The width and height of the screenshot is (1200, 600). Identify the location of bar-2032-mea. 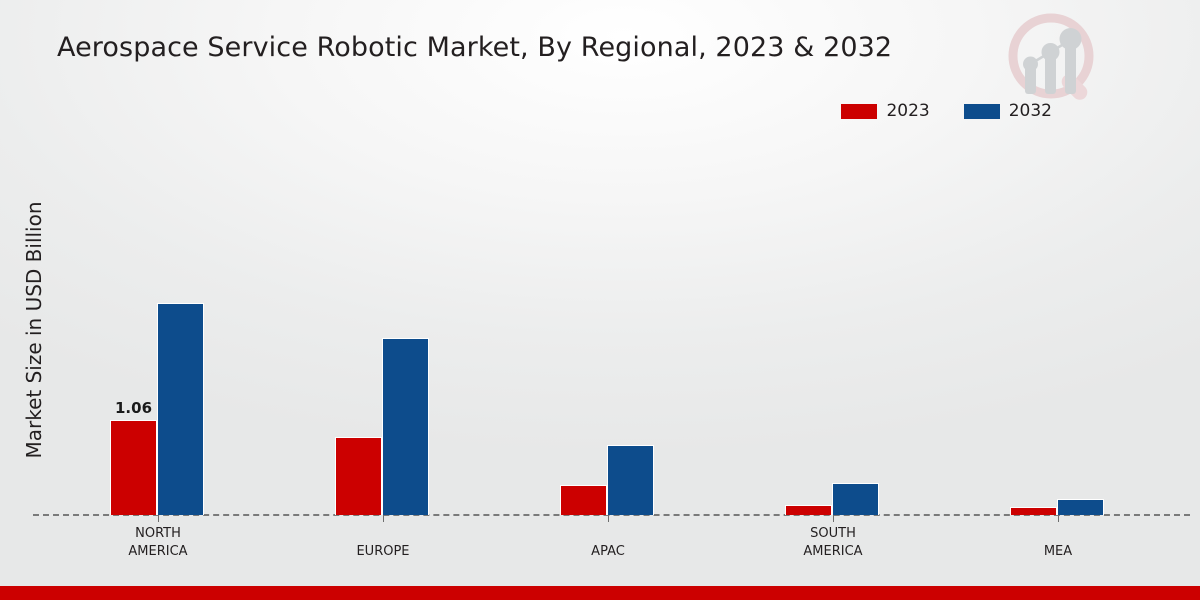
(1080, 507).